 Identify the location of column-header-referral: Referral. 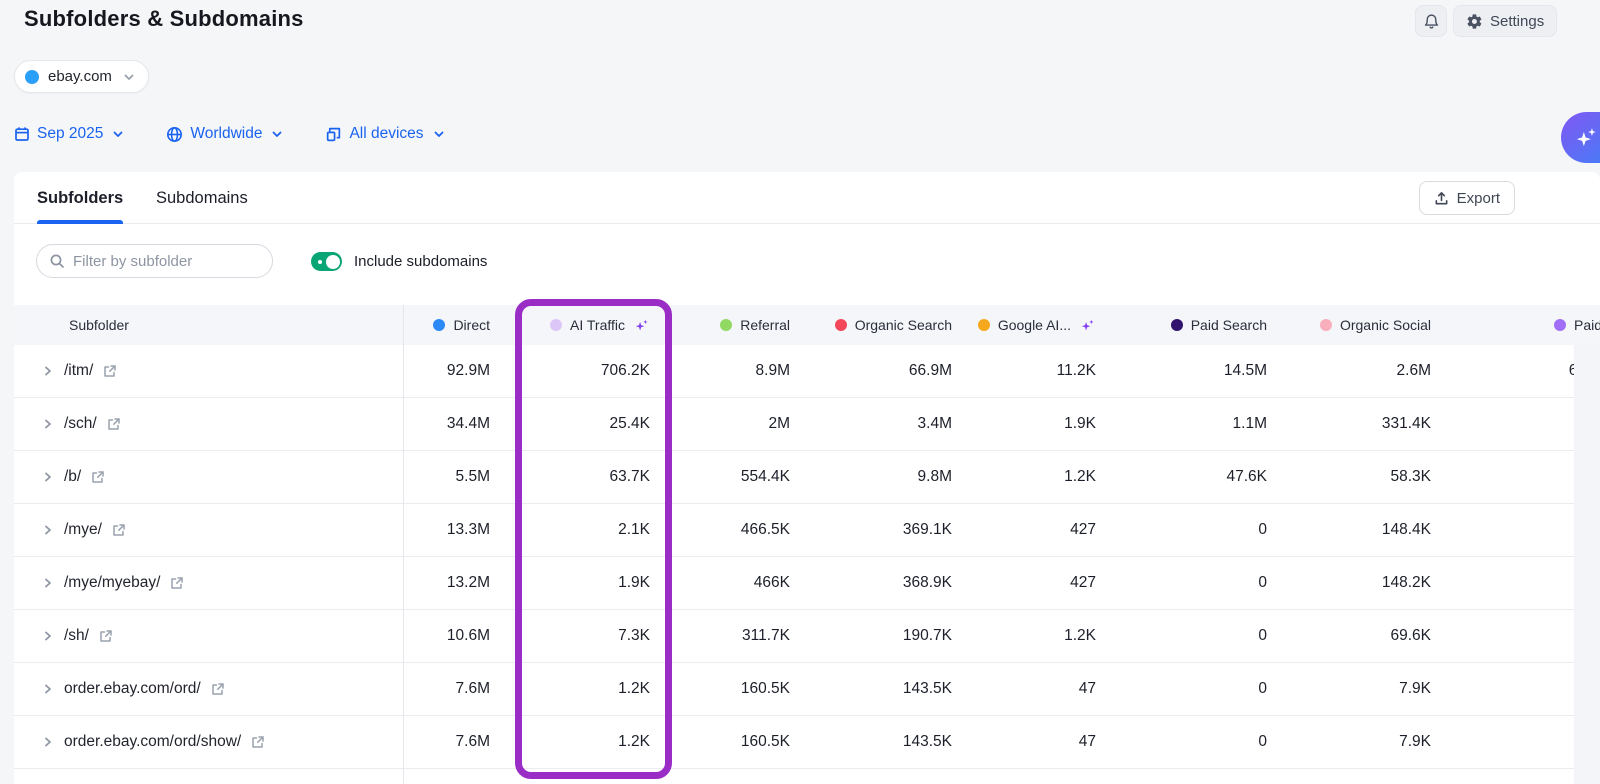
(734, 325).